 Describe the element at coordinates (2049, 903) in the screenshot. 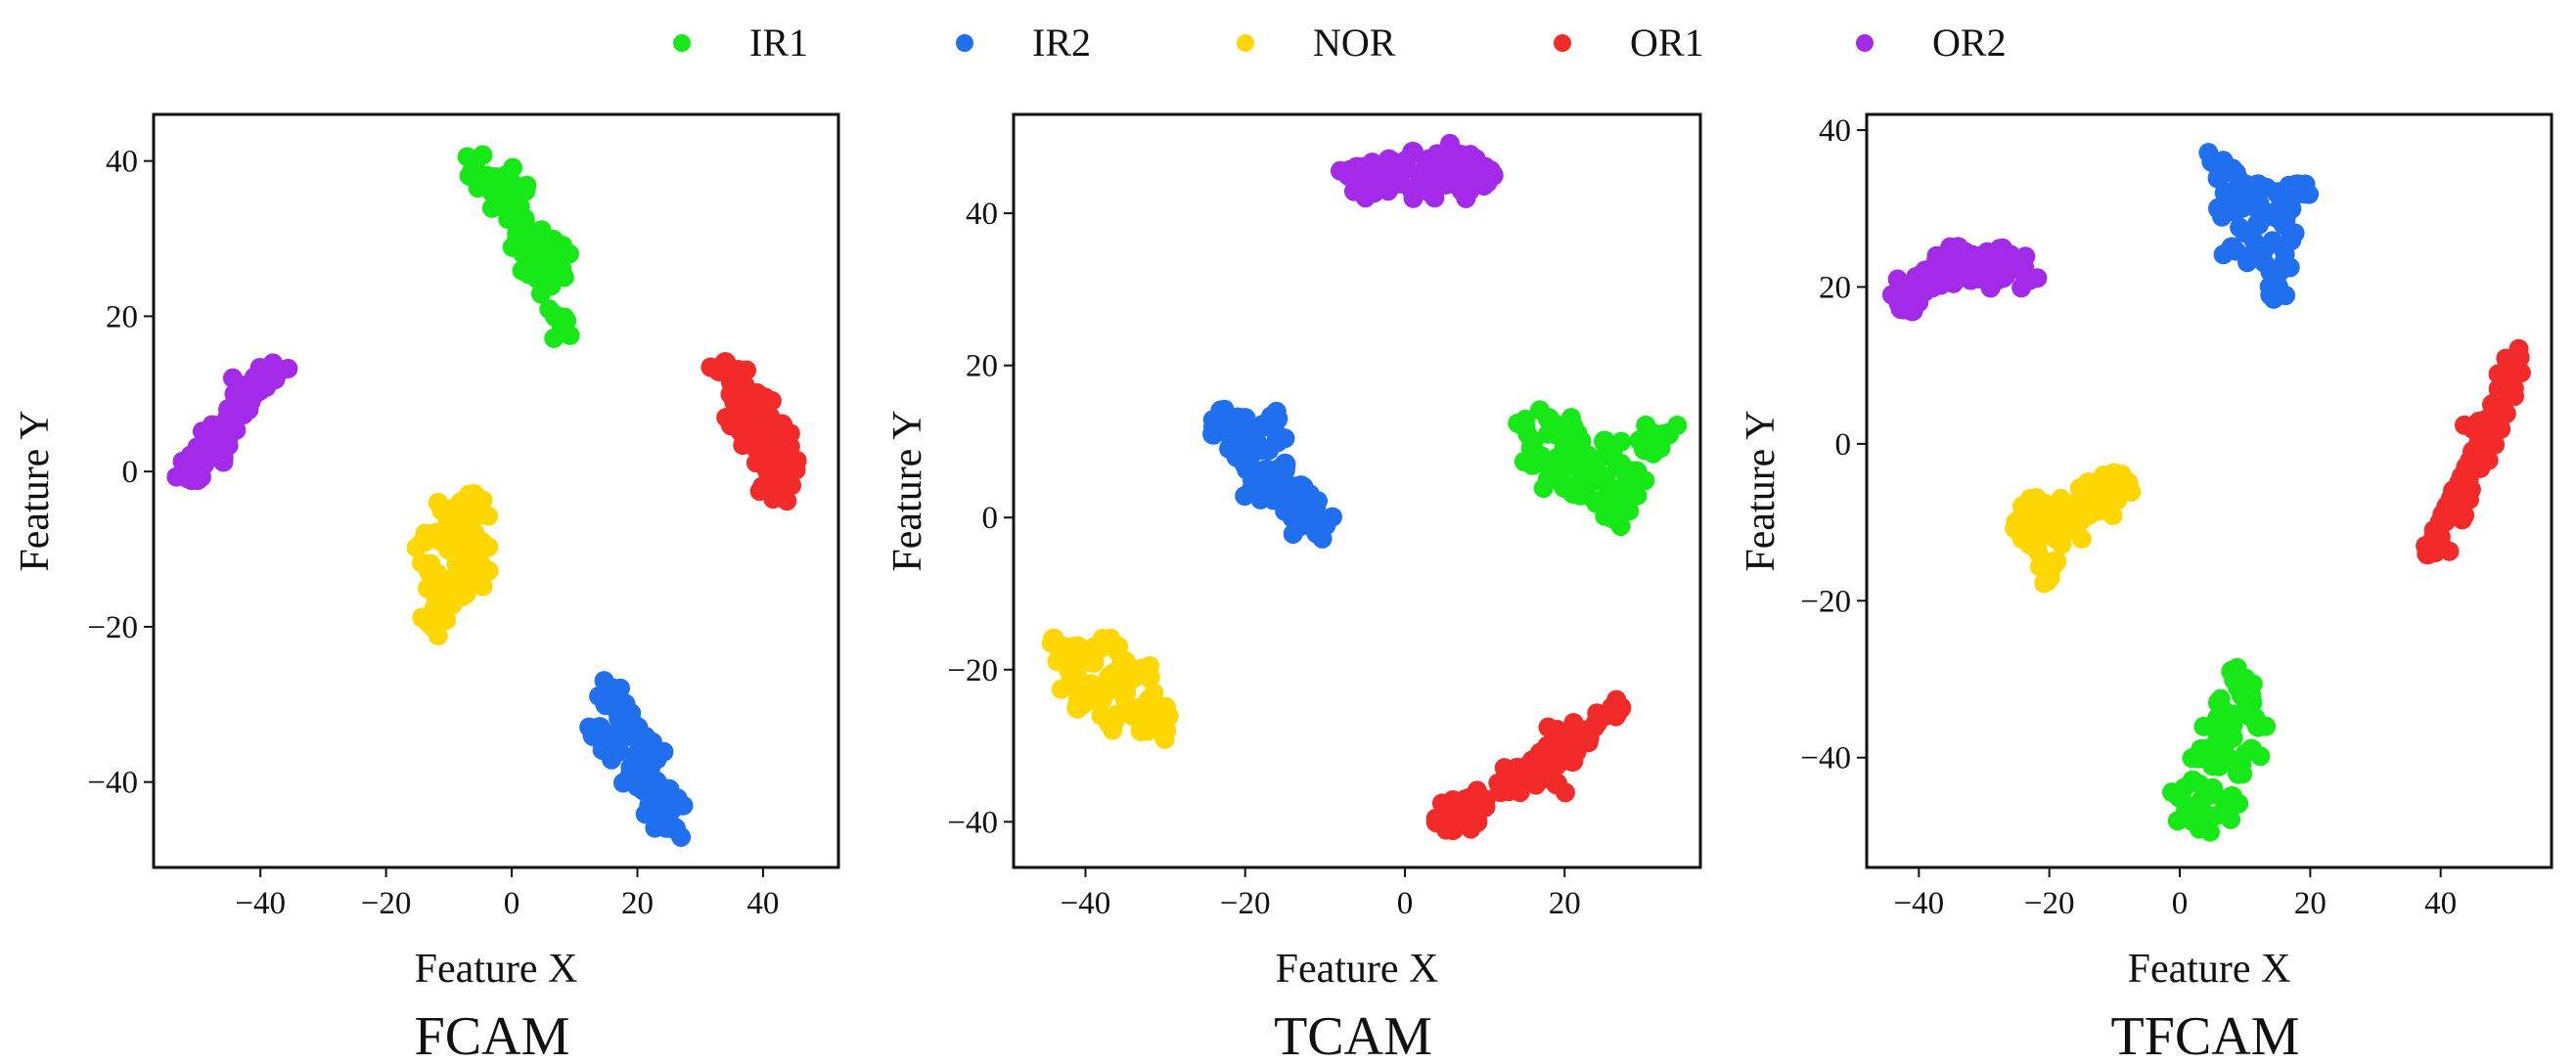

I see `x-tick-label: −20` at that location.